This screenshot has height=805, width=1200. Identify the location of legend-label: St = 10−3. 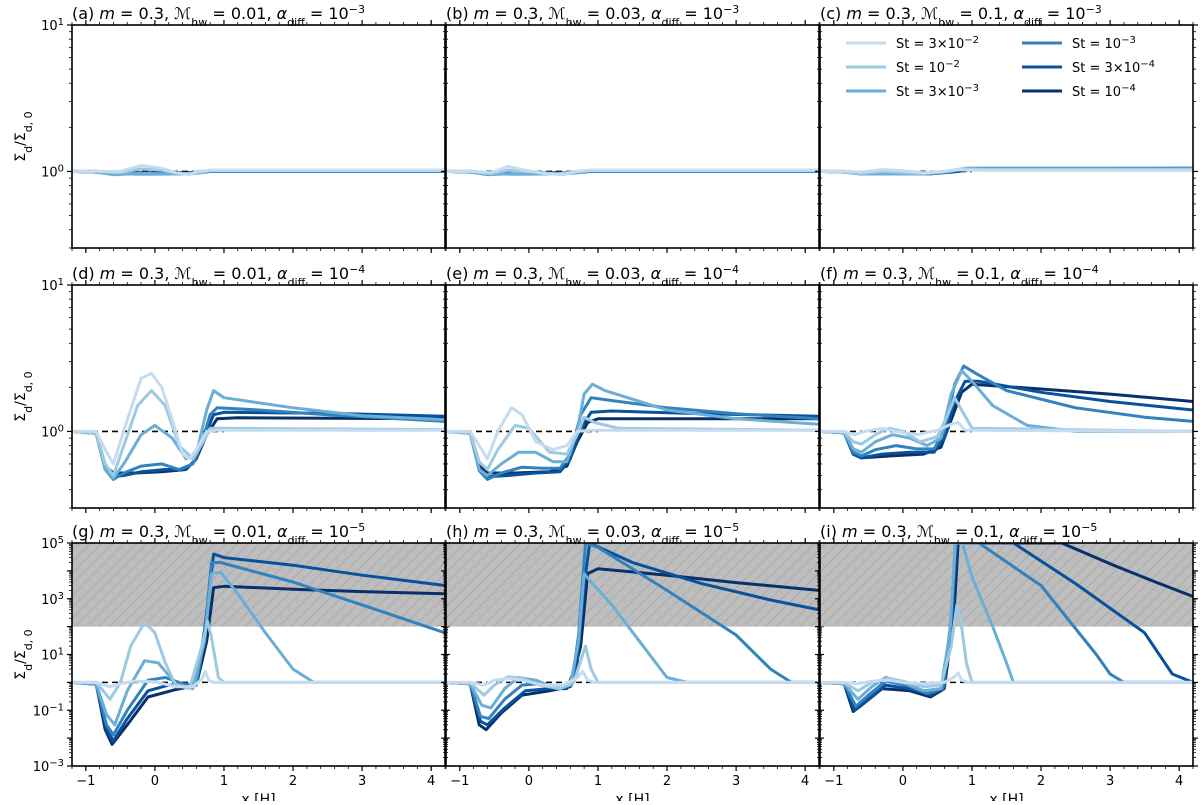
(1104, 44).